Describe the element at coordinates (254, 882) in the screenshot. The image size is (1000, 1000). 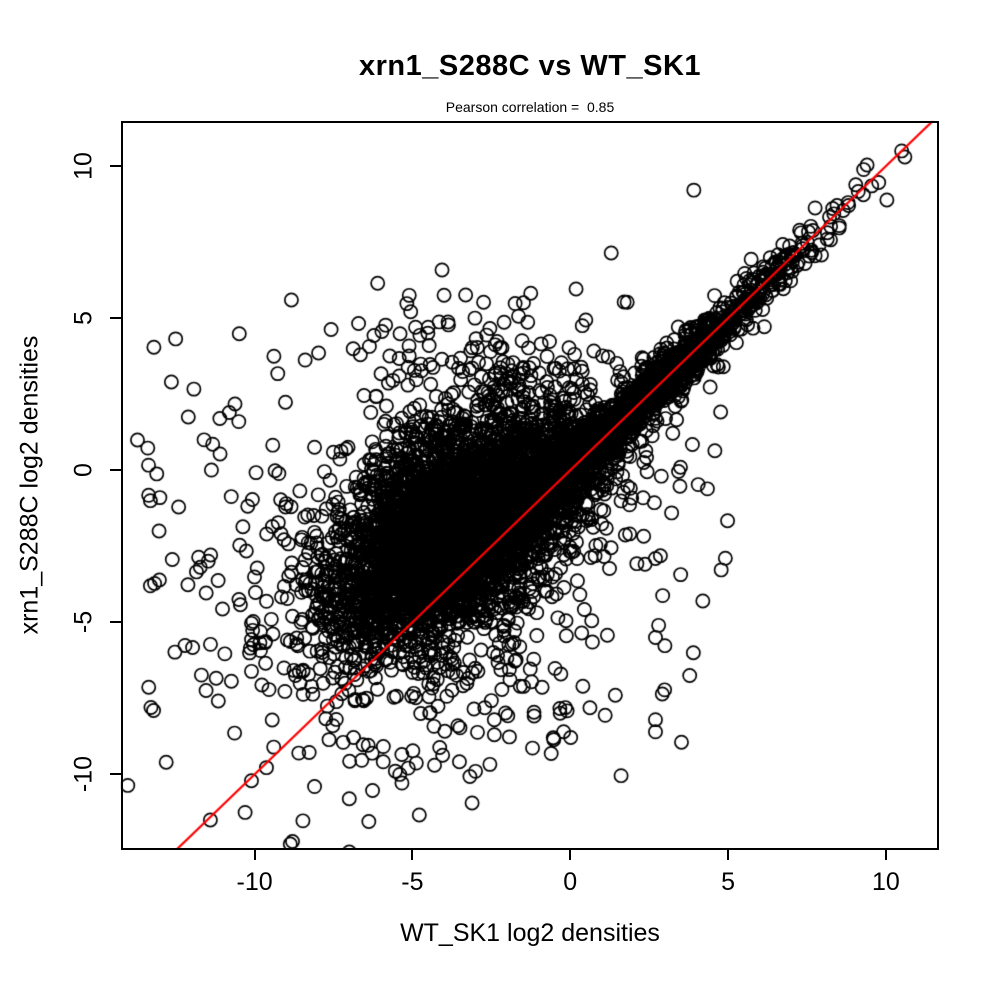
I see `x-tick-label: -10` at that location.